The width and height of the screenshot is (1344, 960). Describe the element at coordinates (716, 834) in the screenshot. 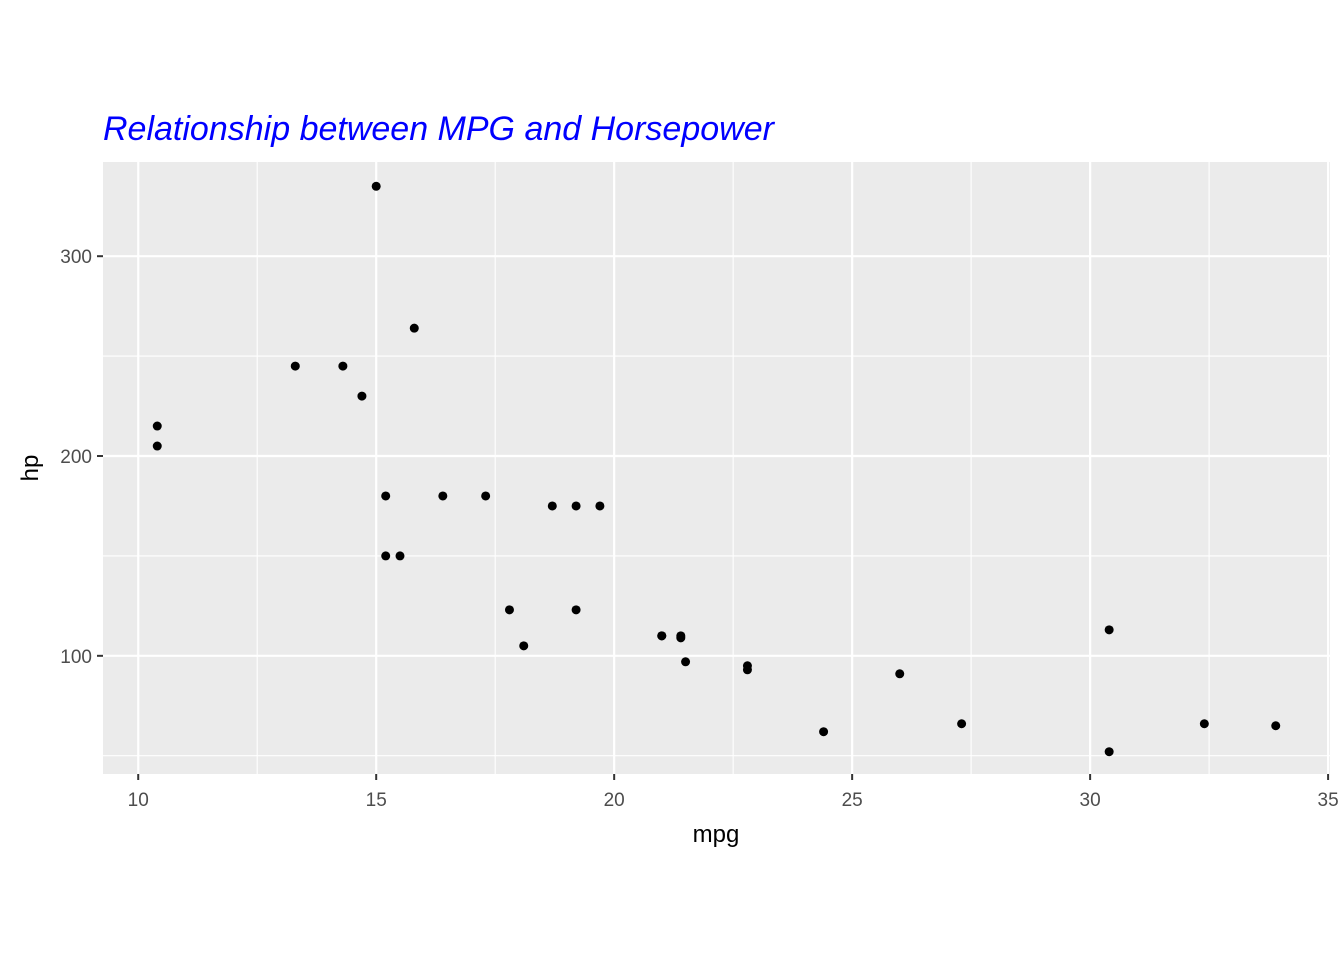

I see `x-axis-title: mpg` at that location.